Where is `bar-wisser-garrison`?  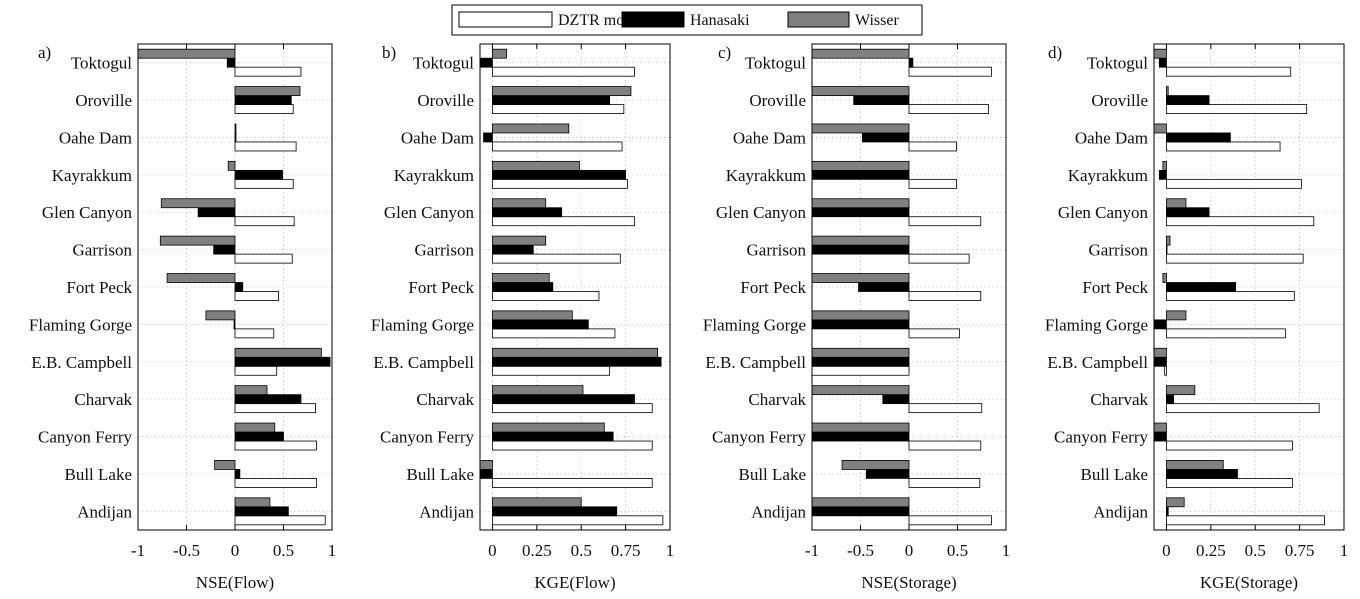
bar-wisser-garrison is located at coordinates (197, 240).